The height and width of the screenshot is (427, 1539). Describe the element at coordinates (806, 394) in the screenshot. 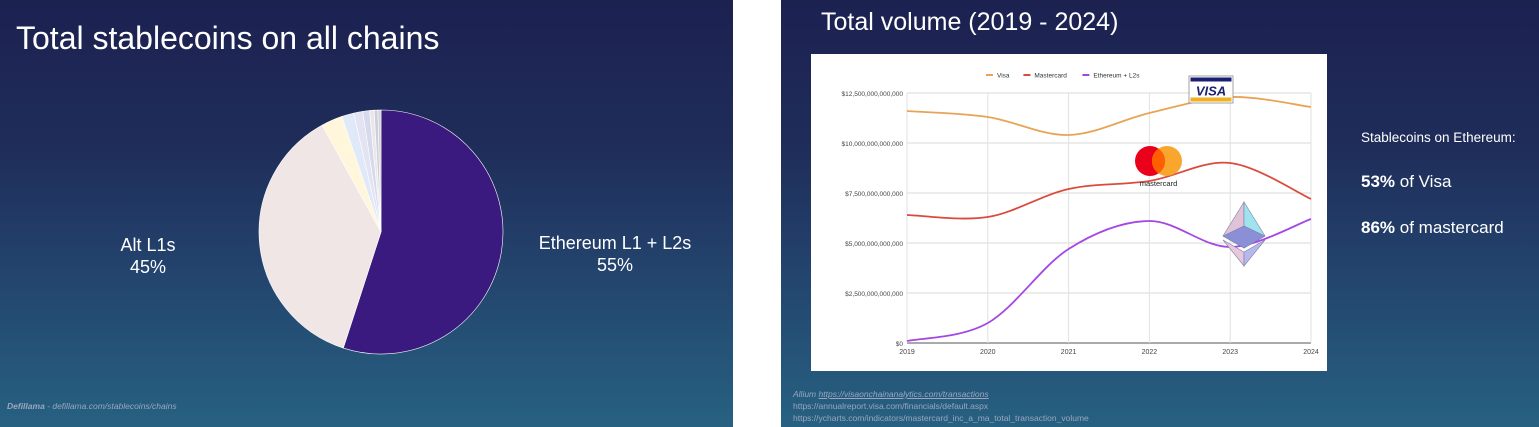

I see `source-allium-name: Allium` at that location.